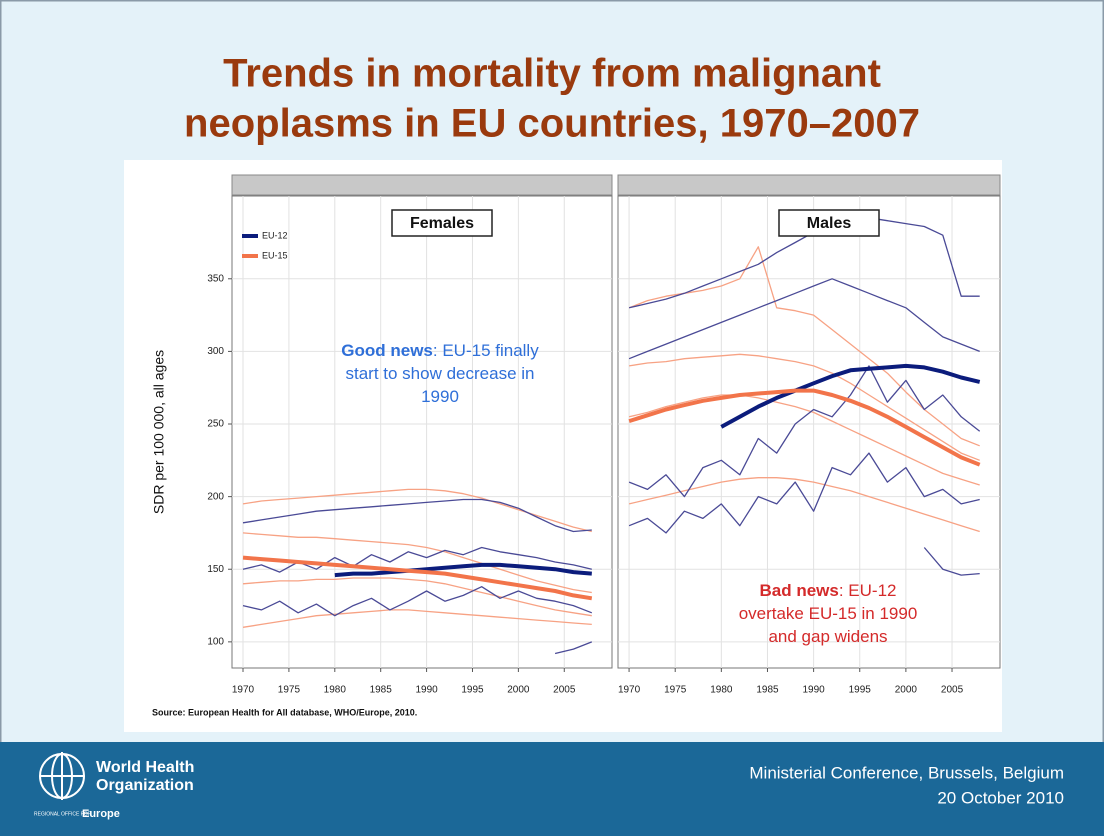 Image resolution: width=1104 pixels, height=836 pixels. I want to click on annotation: Bad news: EU-12, so click(828, 590).